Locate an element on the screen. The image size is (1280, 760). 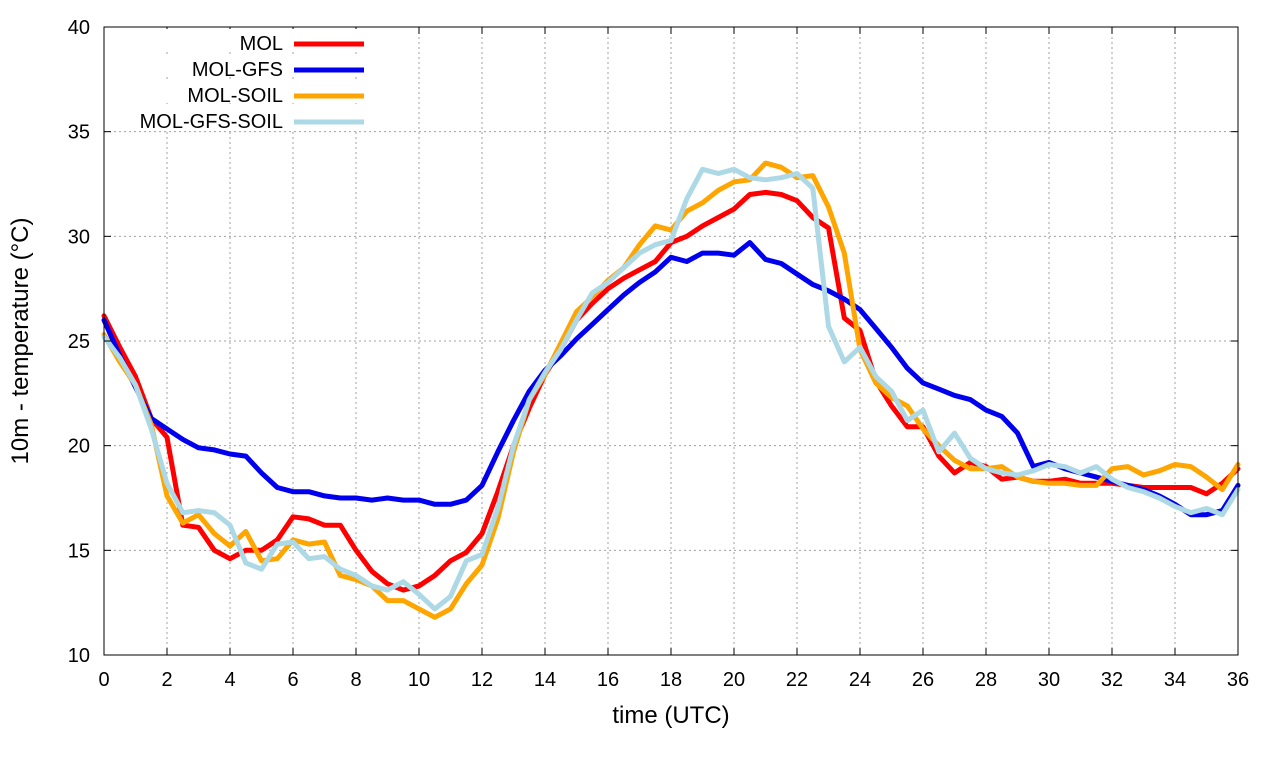
x-tick-label: 6 is located at coordinates (292, 680).